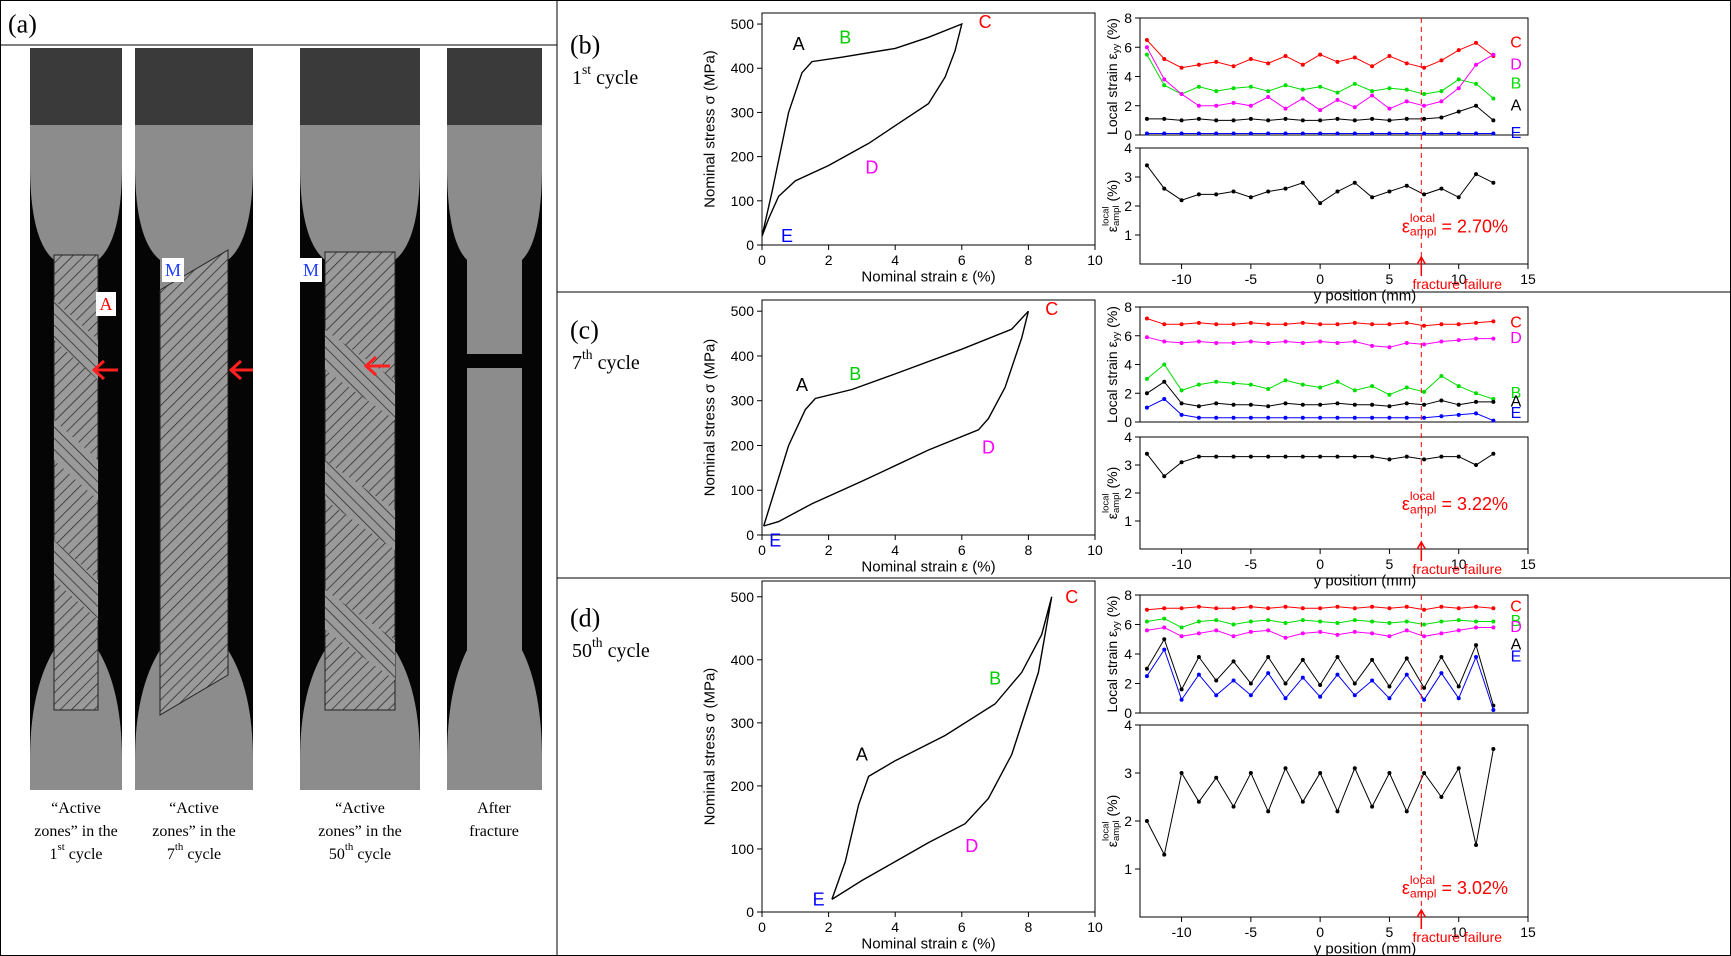  I want to click on y-tick-label: 2, so click(1128, 493).